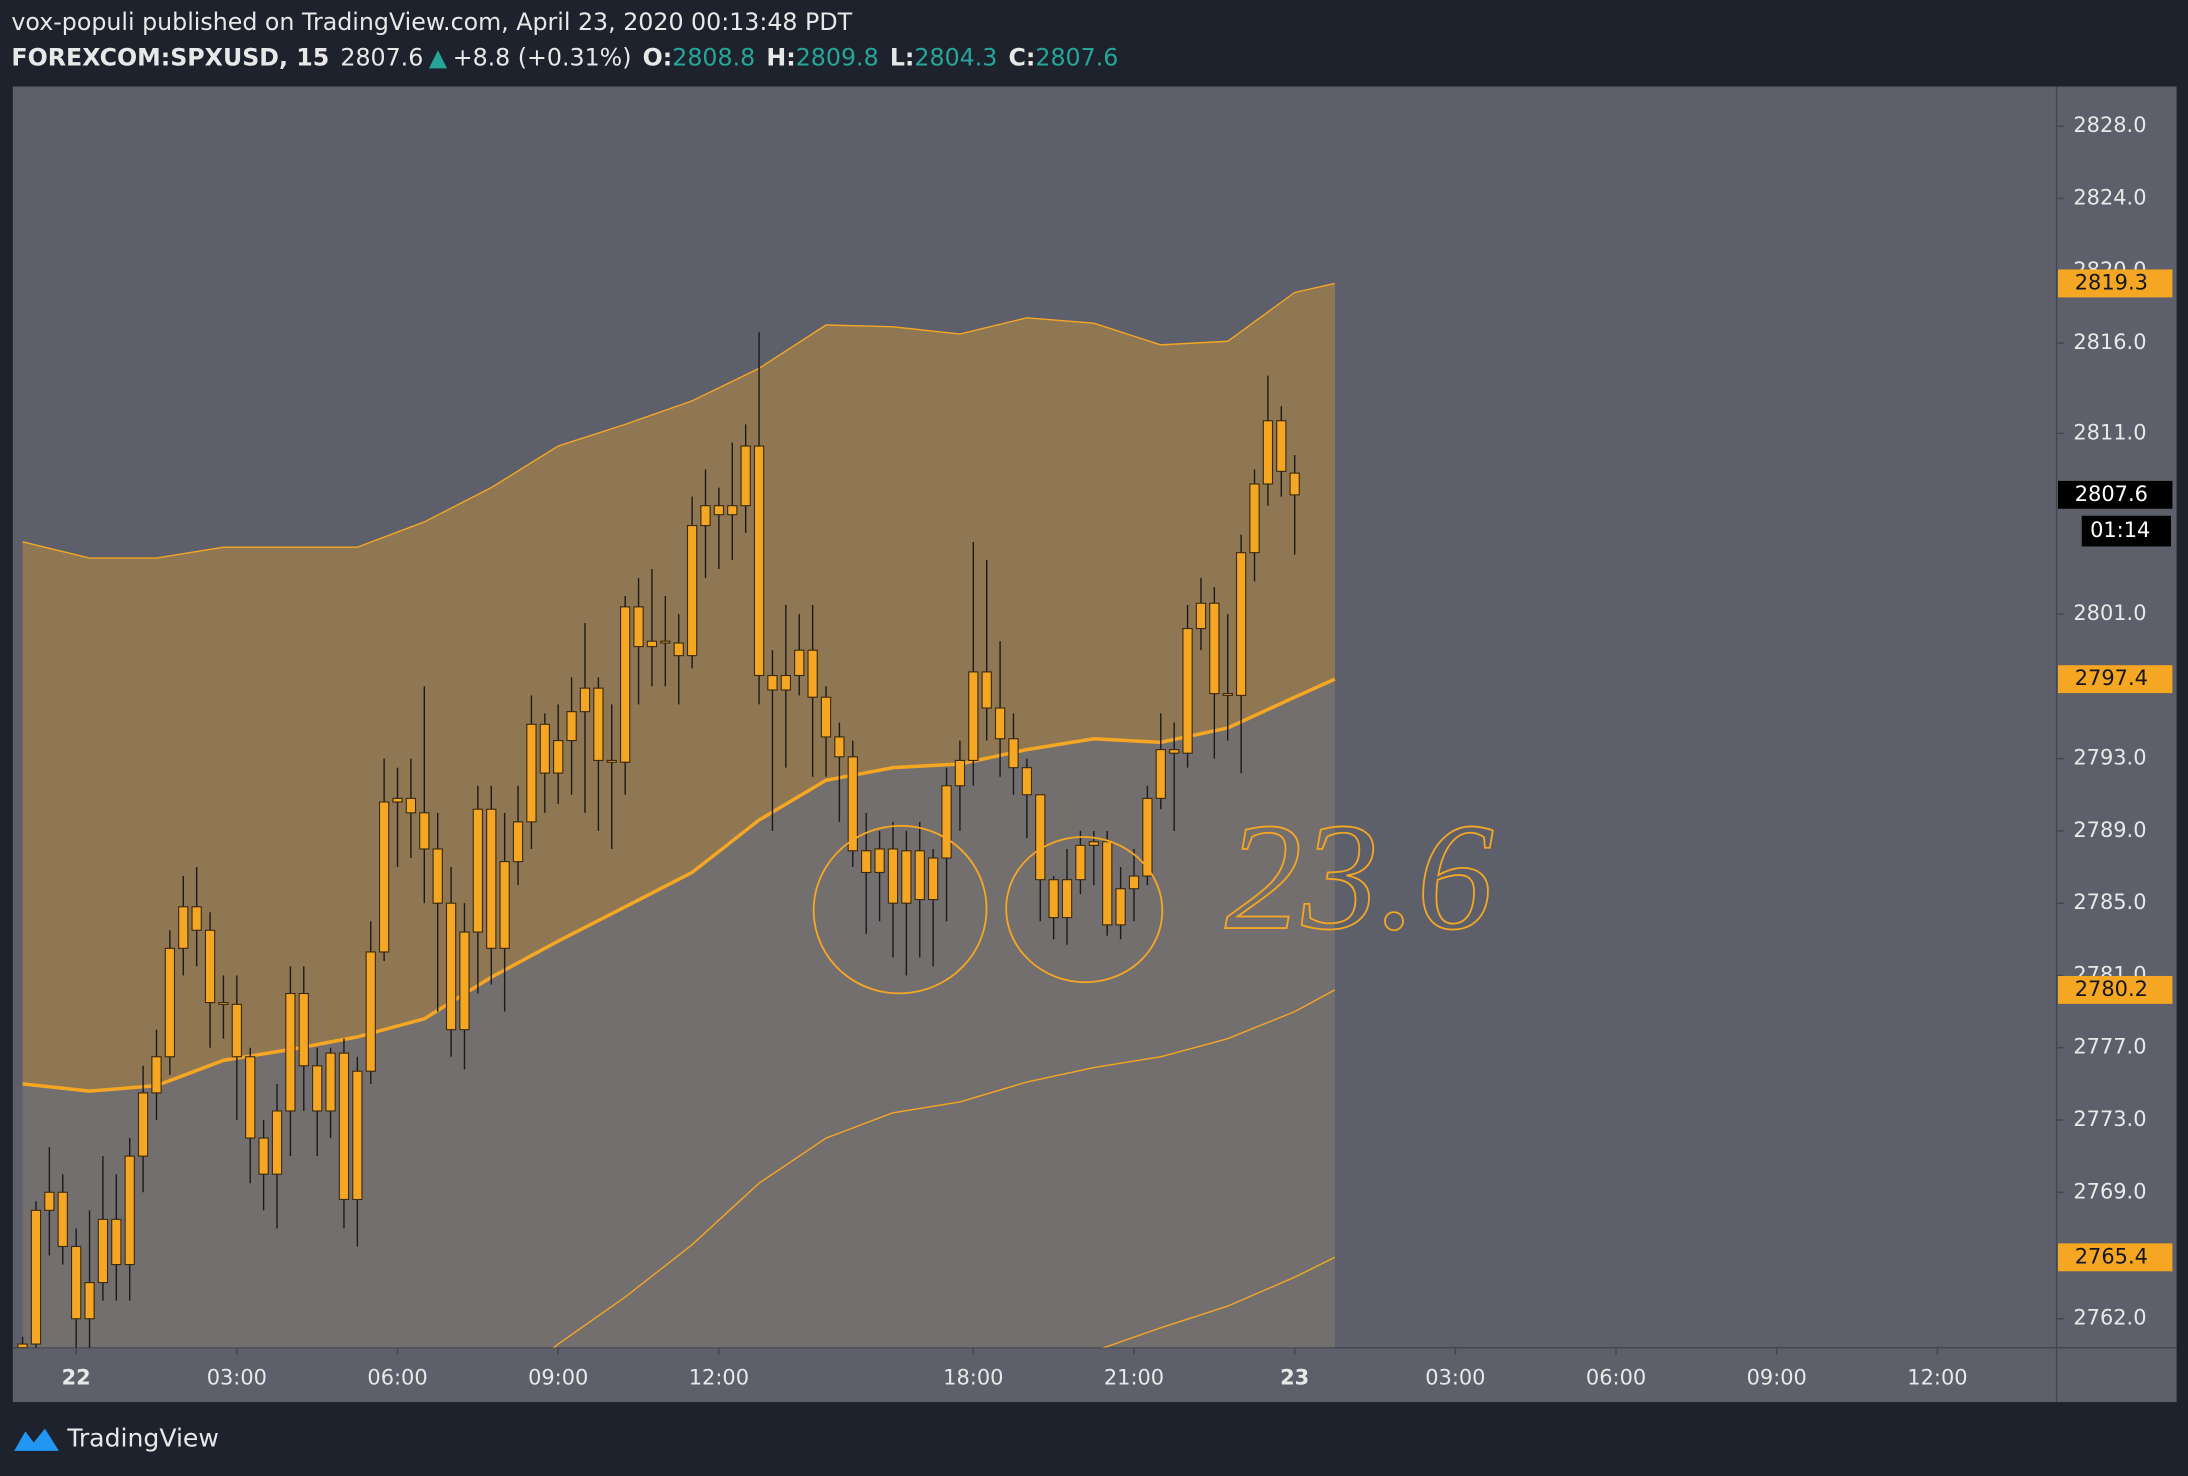 This screenshot has width=2188, height=1476. What do you see at coordinates (2109, 198) in the screenshot?
I see `y-tick-label: 2824.0` at bounding box center [2109, 198].